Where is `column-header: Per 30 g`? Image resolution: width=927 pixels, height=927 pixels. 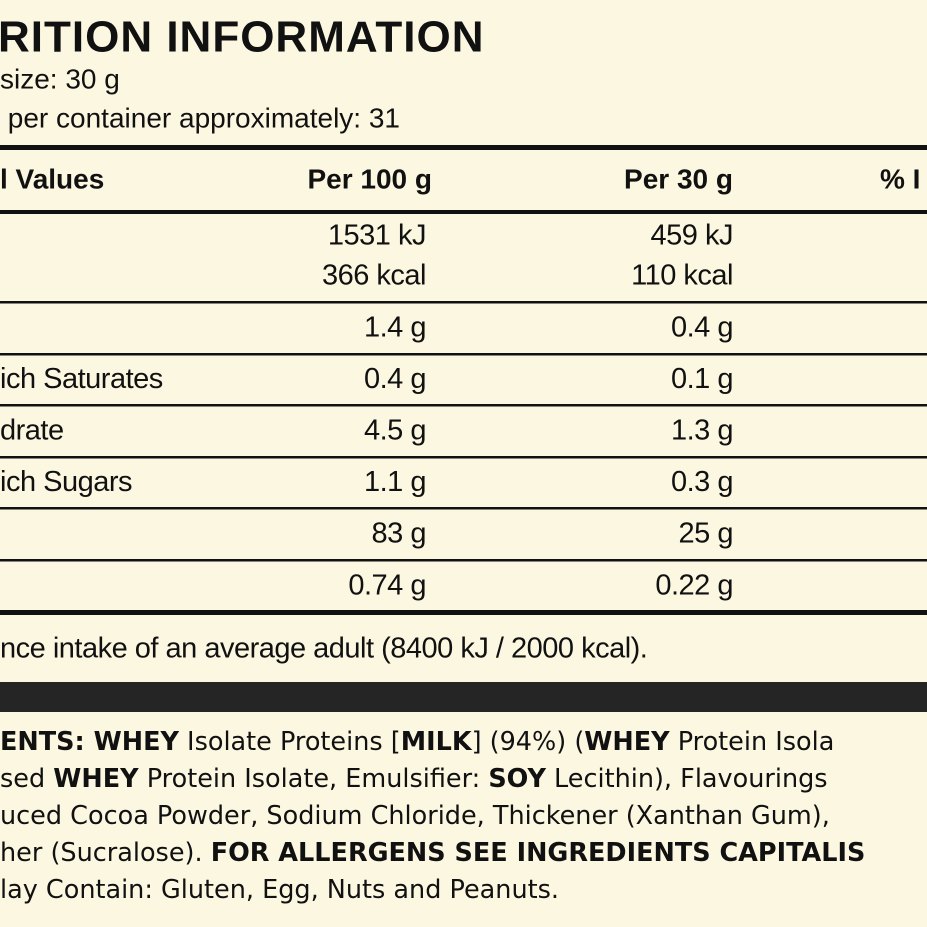
column-header: Per 30 g is located at coordinates (678, 178).